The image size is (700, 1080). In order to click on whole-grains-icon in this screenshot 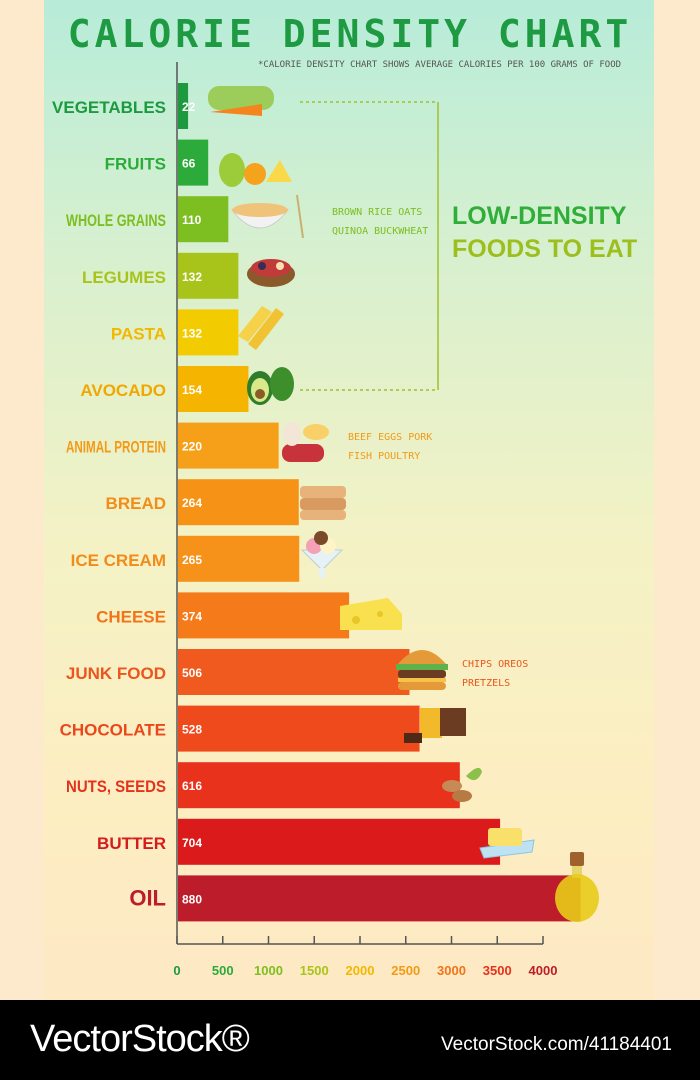, I will do `click(267, 216)`.